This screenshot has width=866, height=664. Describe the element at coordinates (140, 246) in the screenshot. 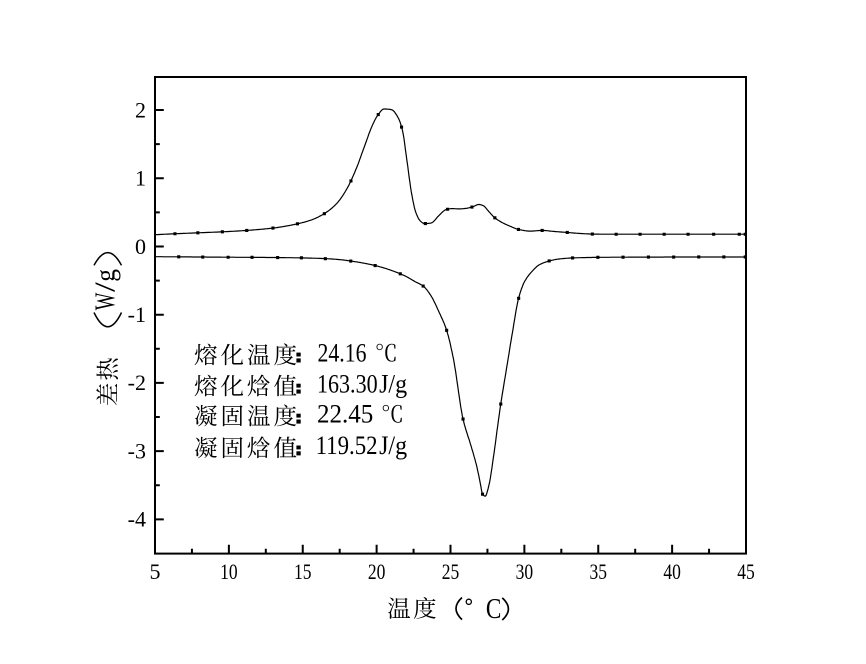

I see `svg-text: 0` at that location.